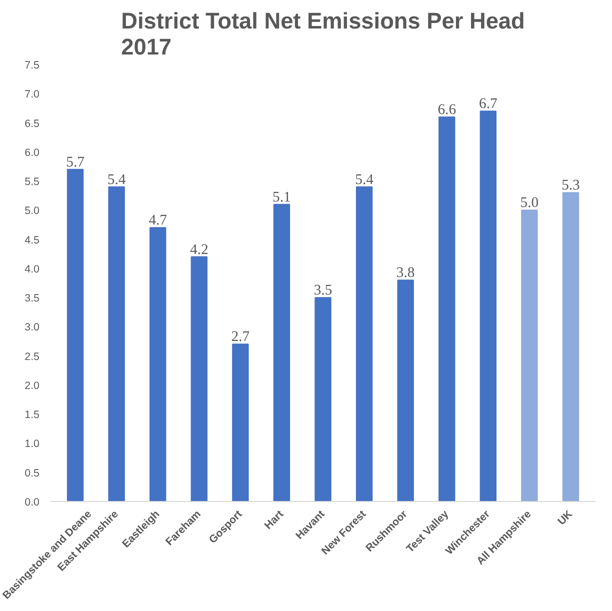  I want to click on y-tick-label: 4.0, so click(32, 269).